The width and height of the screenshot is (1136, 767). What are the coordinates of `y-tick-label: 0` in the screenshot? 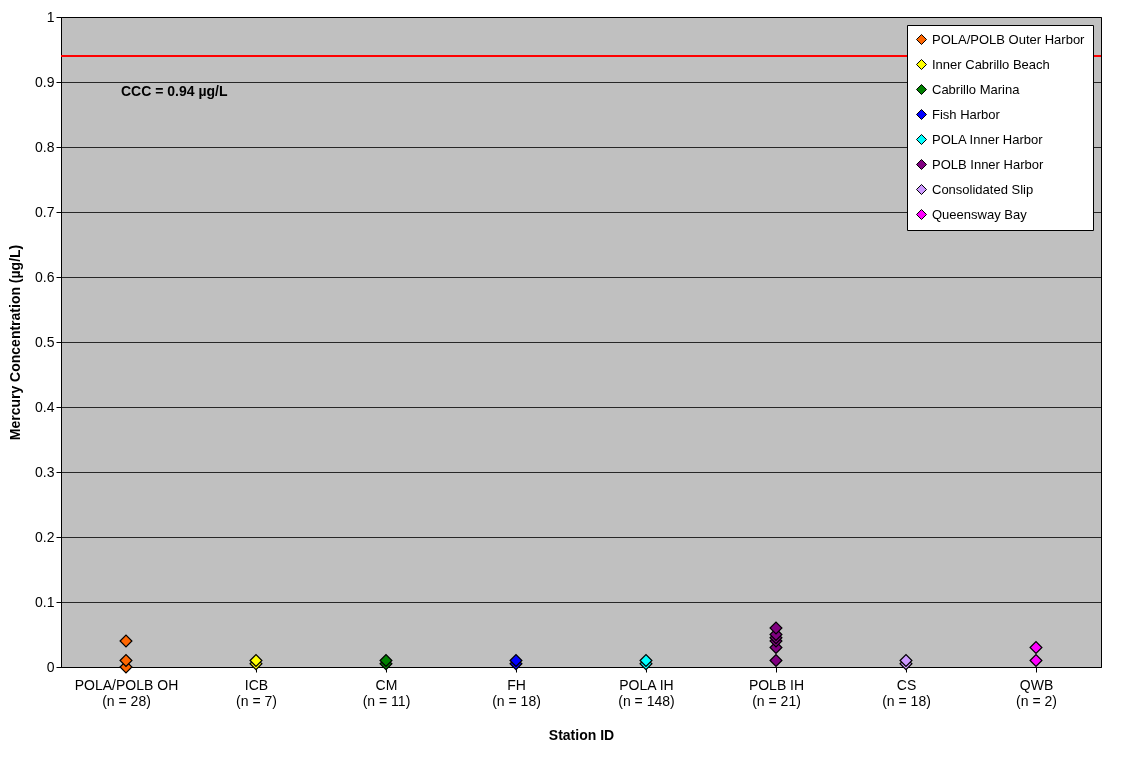 It's located at (50, 666).